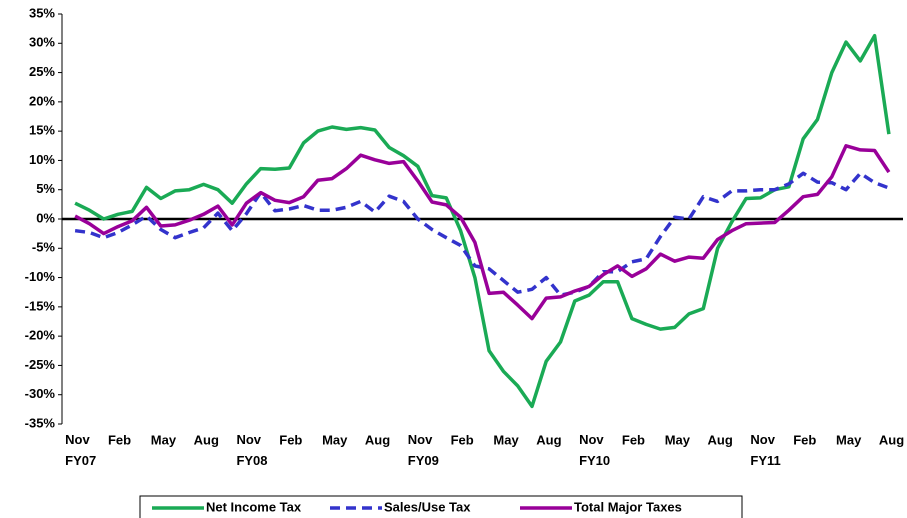 Image resolution: width=907 pixels, height=518 pixels. What do you see at coordinates (42, 71) in the screenshot?
I see `y-tick-label: 25%` at bounding box center [42, 71].